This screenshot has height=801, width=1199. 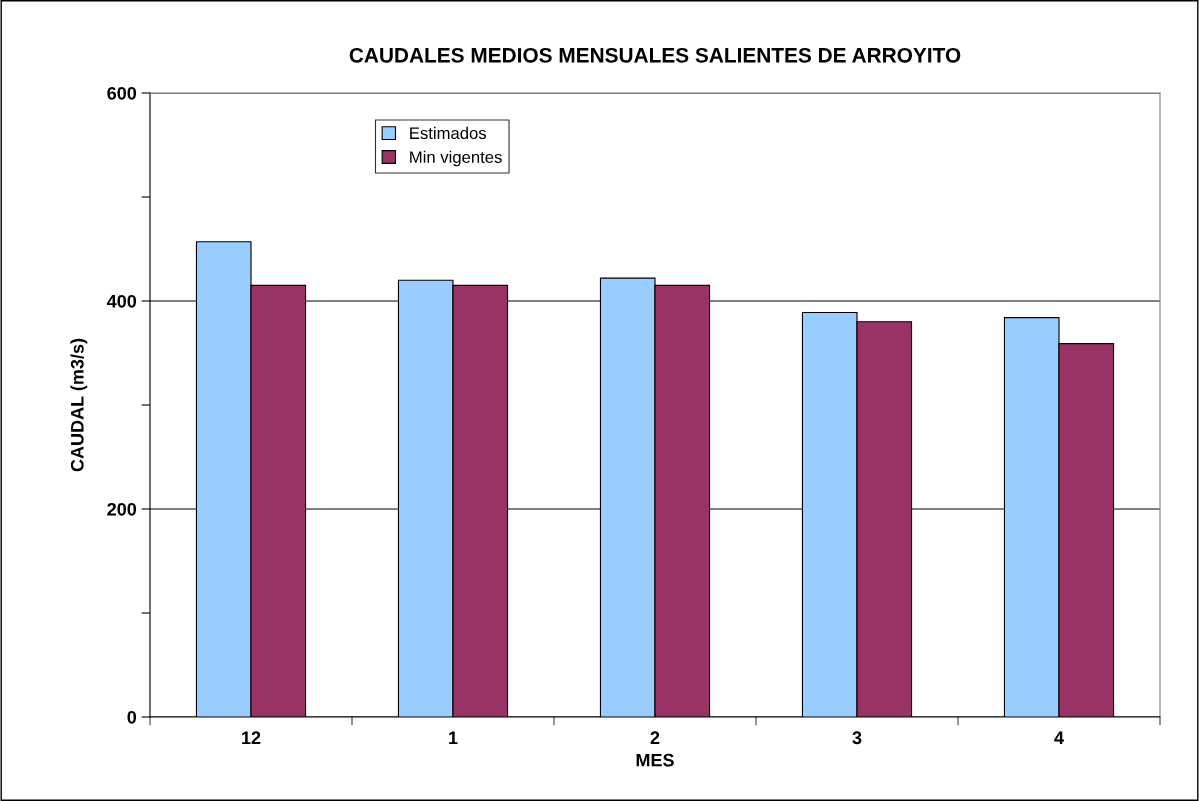 I want to click on x-tick-label: 4, so click(x=1059, y=737).